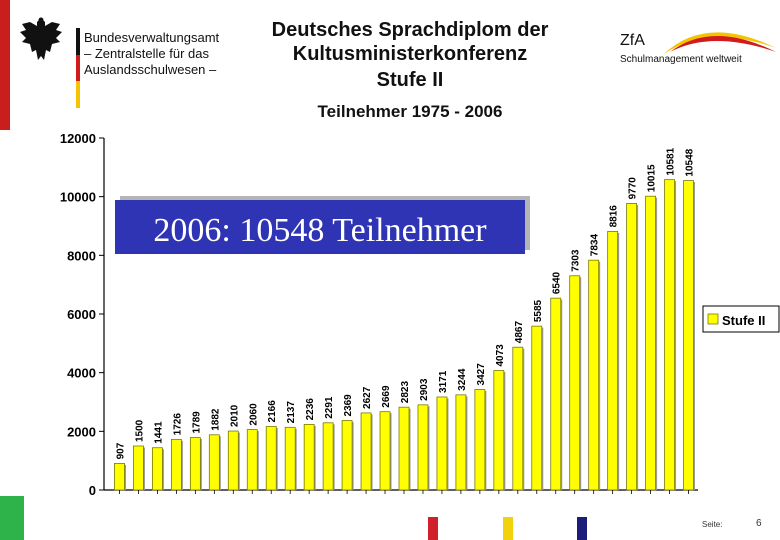 The image size is (780, 540). What do you see at coordinates (177, 424) in the screenshot?
I see `bar-value-label: 1726` at bounding box center [177, 424].